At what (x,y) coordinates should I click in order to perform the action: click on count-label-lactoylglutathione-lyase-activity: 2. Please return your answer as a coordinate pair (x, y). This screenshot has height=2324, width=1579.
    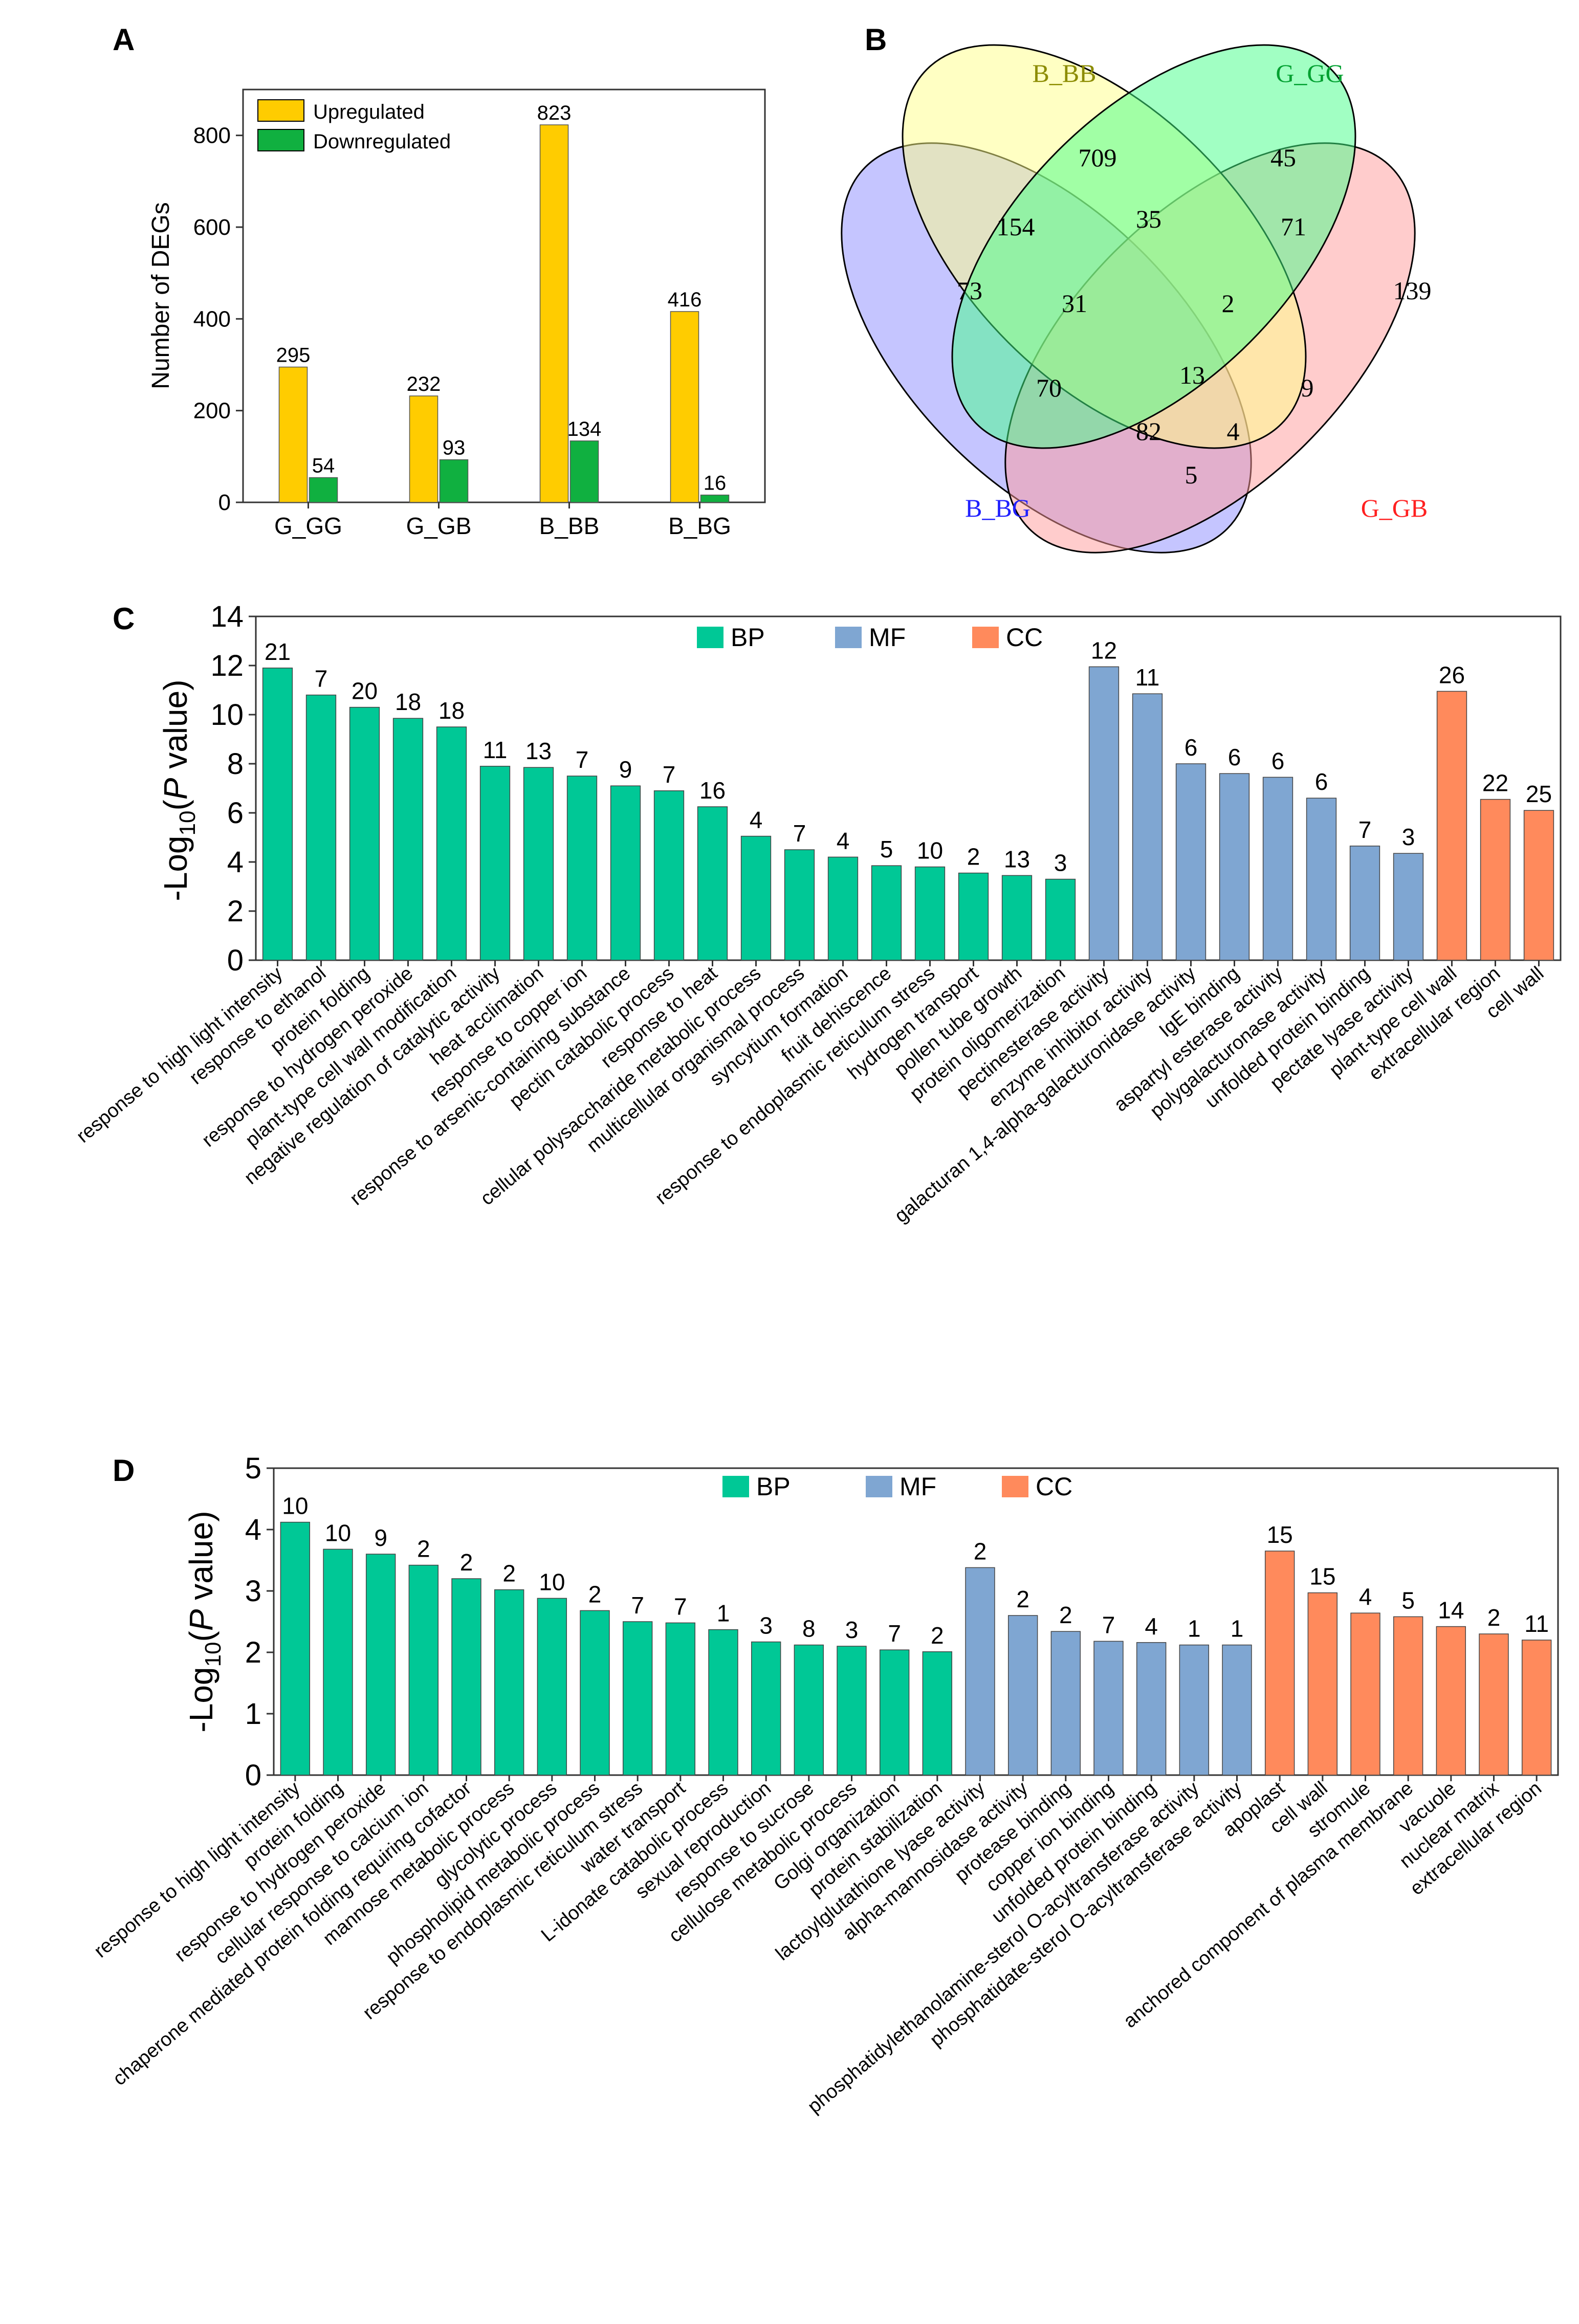
    Looking at the image, I should click on (980, 1551).